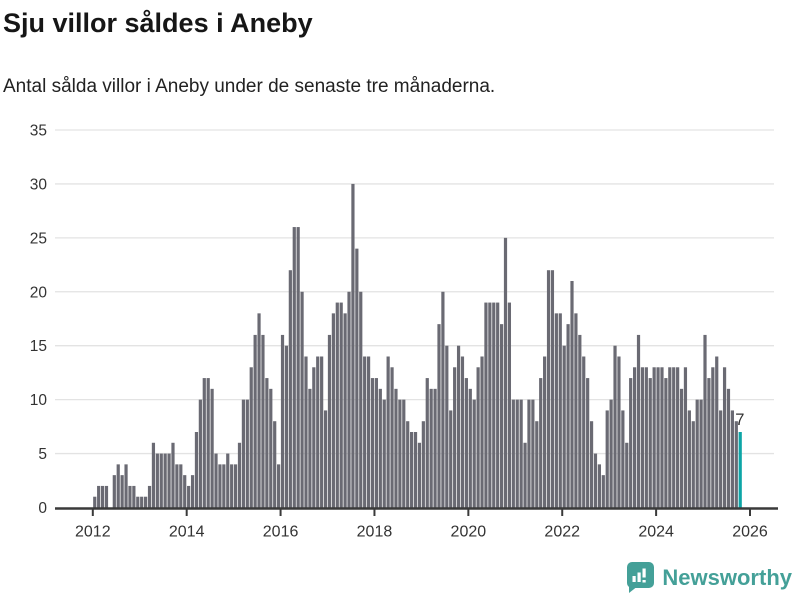 The width and height of the screenshot is (800, 600). I want to click on x-tick-label-2022: 2022, so click(562, 532).